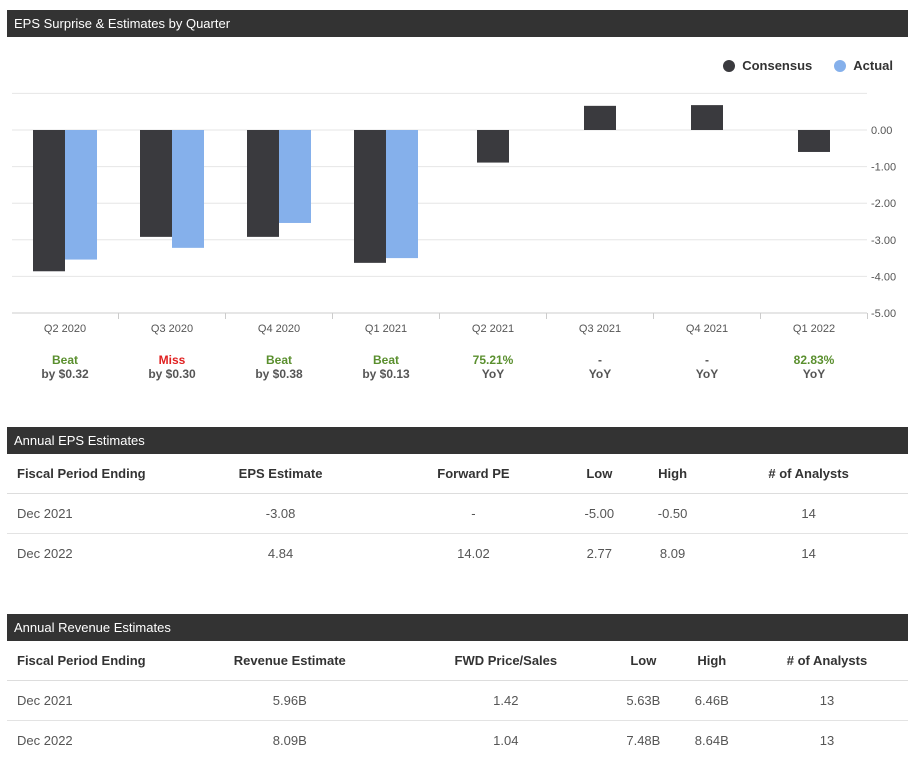 The width and height of the screenshot is (911, 758). I want to click on verdict-label: Miss by $0.30, so click(172, 367).